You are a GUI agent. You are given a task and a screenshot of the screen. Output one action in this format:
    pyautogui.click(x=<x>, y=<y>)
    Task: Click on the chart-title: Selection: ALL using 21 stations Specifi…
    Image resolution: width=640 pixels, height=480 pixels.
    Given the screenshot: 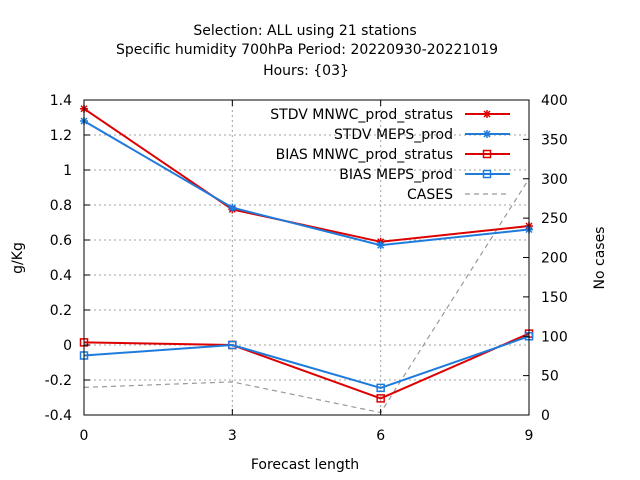 What is the action you would take?
    pyautogui.click(x=307, y=51)
    